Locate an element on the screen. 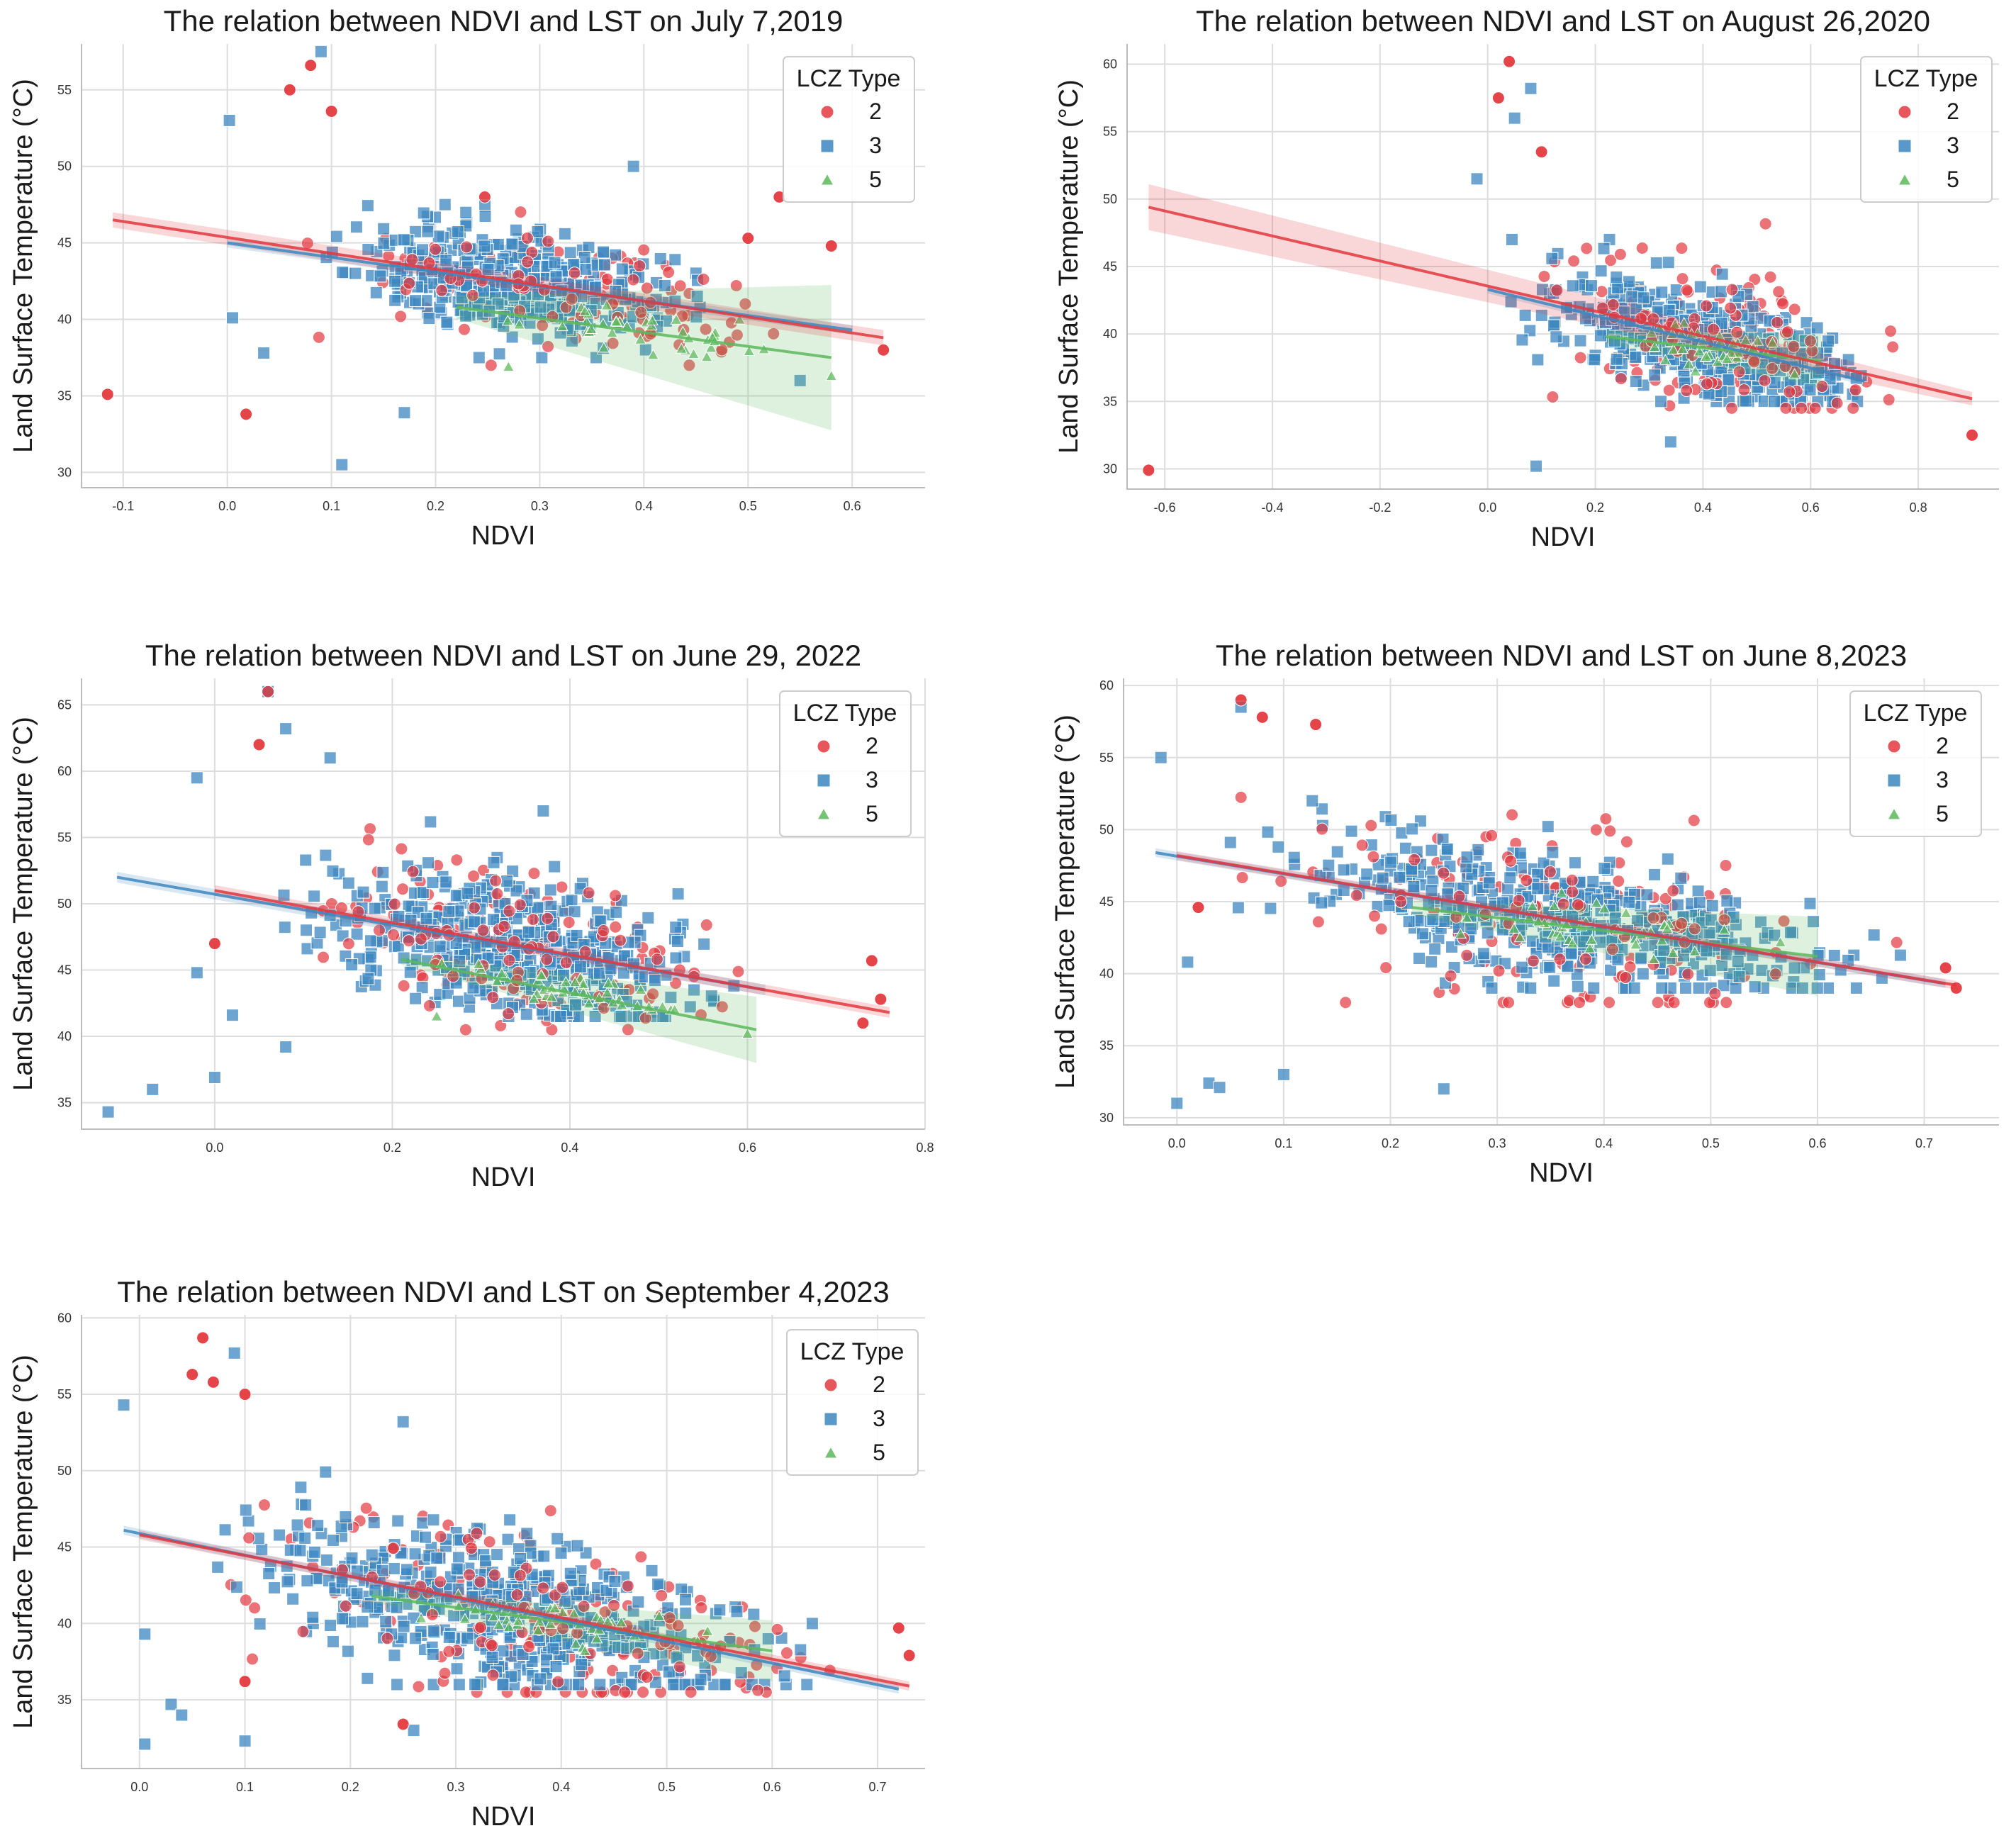  y-tick-label: 45 is located at coordinates (1107, 902).